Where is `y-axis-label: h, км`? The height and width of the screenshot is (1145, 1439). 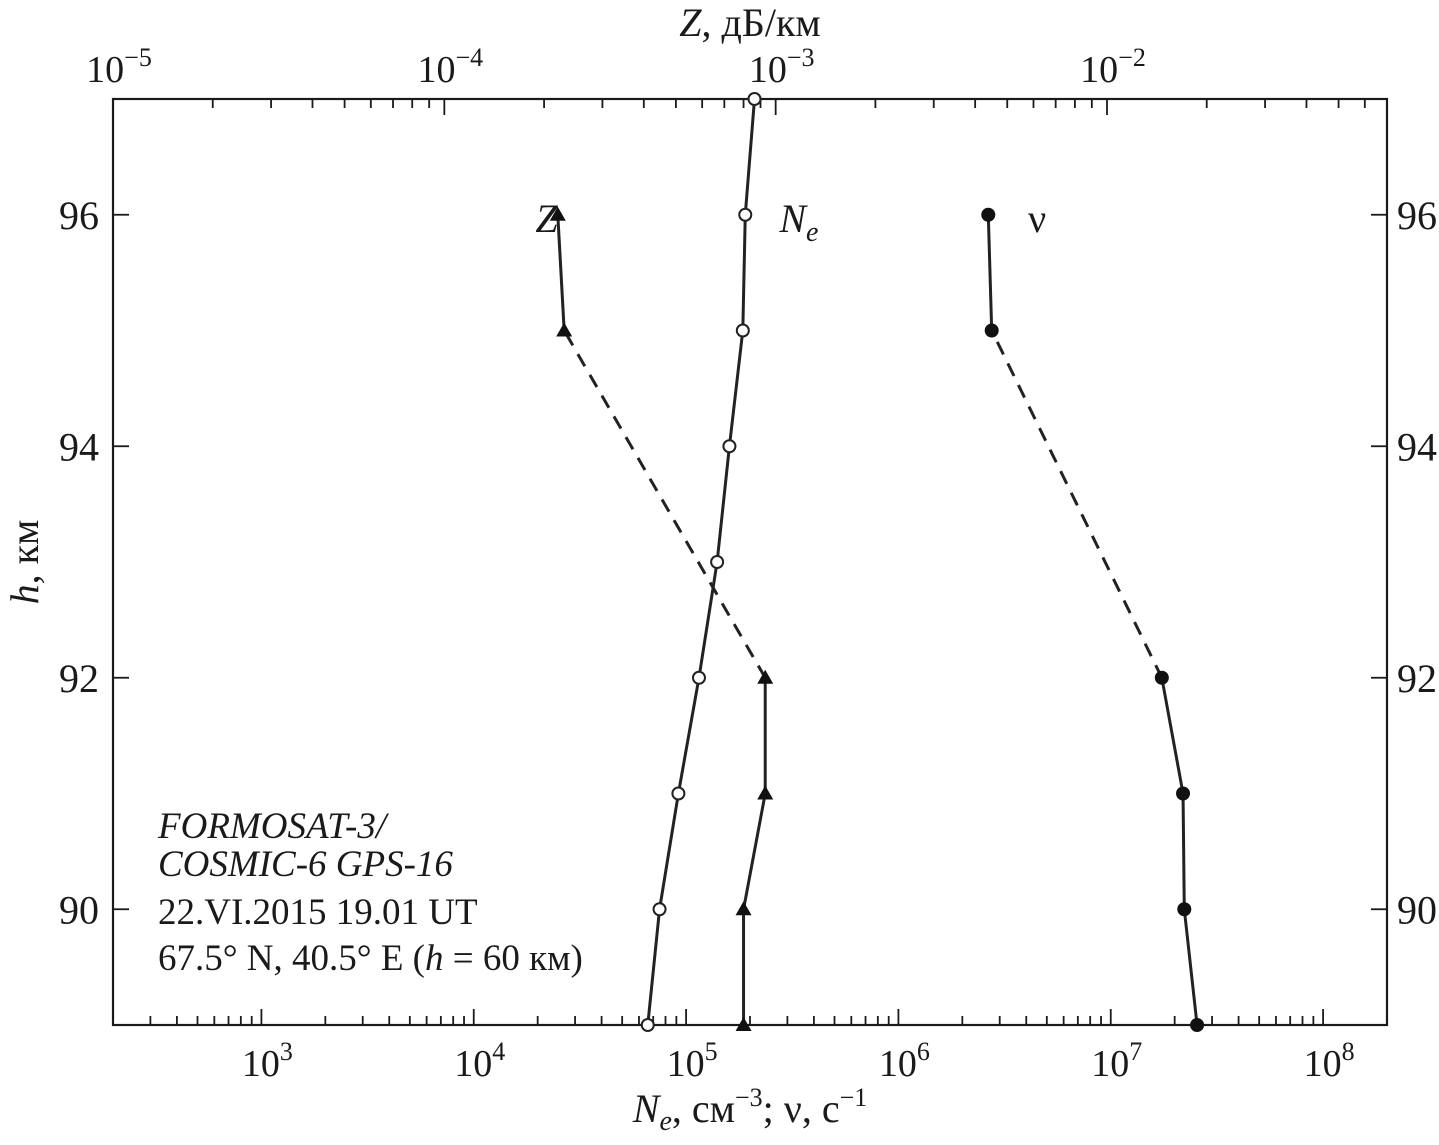
y-axis-label: h, км is located at coordinates (24, 562).